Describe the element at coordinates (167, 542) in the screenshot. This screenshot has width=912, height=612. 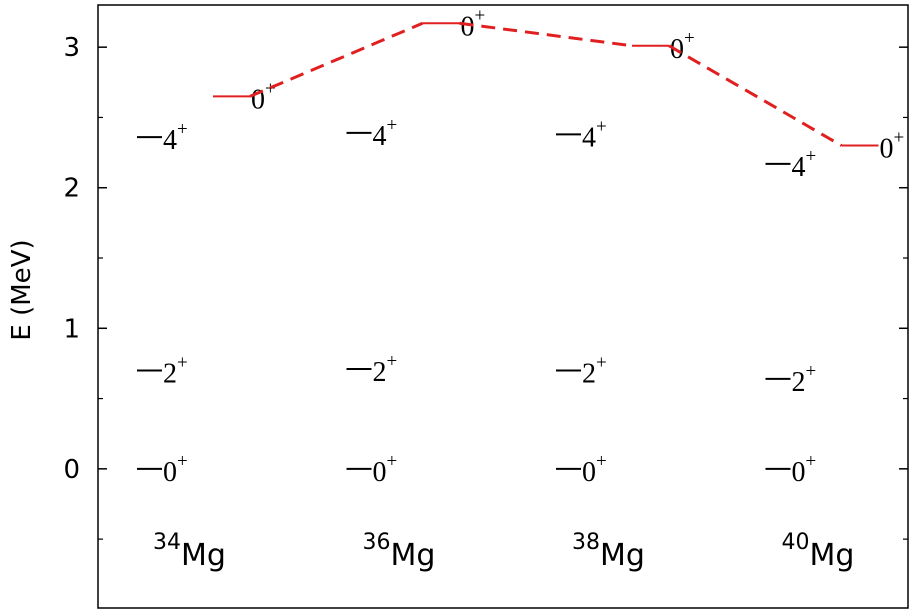
I see `mass-number: 34` at that location.